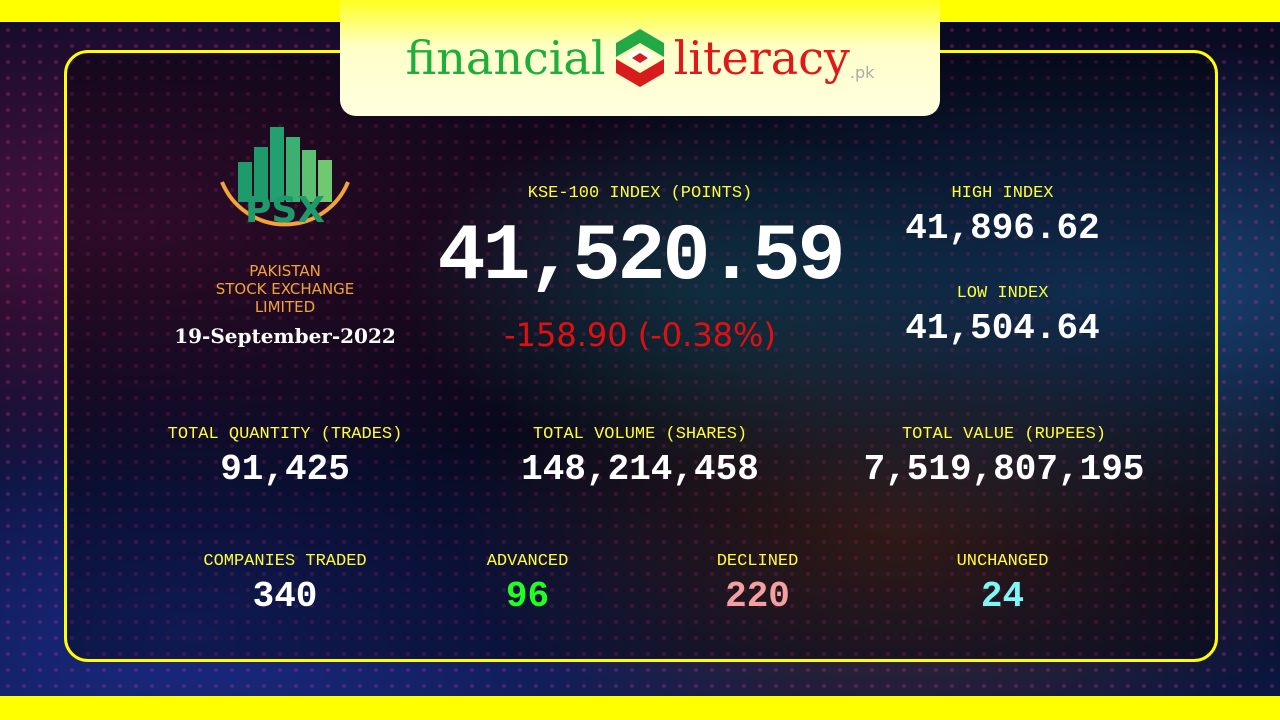  Describe the element at coordinates (285, 469) in the screenshot. I see `total-quantity-value: 91,425` at that location.